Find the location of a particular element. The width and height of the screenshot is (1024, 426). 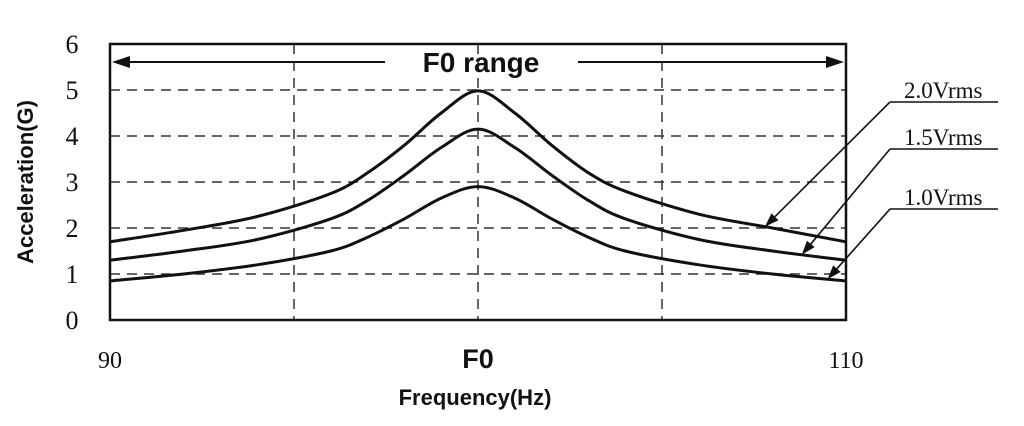

x-tick-label: 90 is located at coordinates (110, 361).